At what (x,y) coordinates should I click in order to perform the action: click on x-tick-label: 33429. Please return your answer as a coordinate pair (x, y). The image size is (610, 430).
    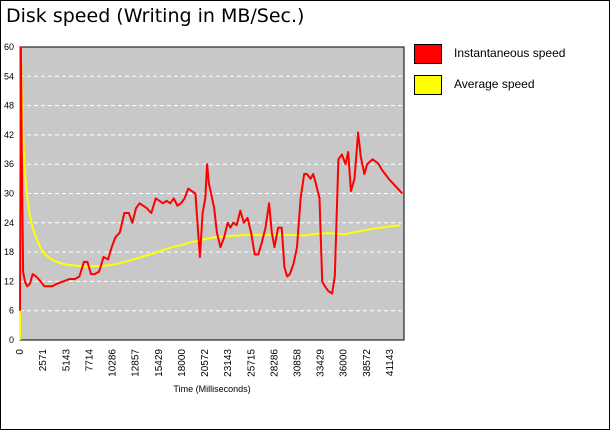
    Looking at the image, I should click on (321, 363).